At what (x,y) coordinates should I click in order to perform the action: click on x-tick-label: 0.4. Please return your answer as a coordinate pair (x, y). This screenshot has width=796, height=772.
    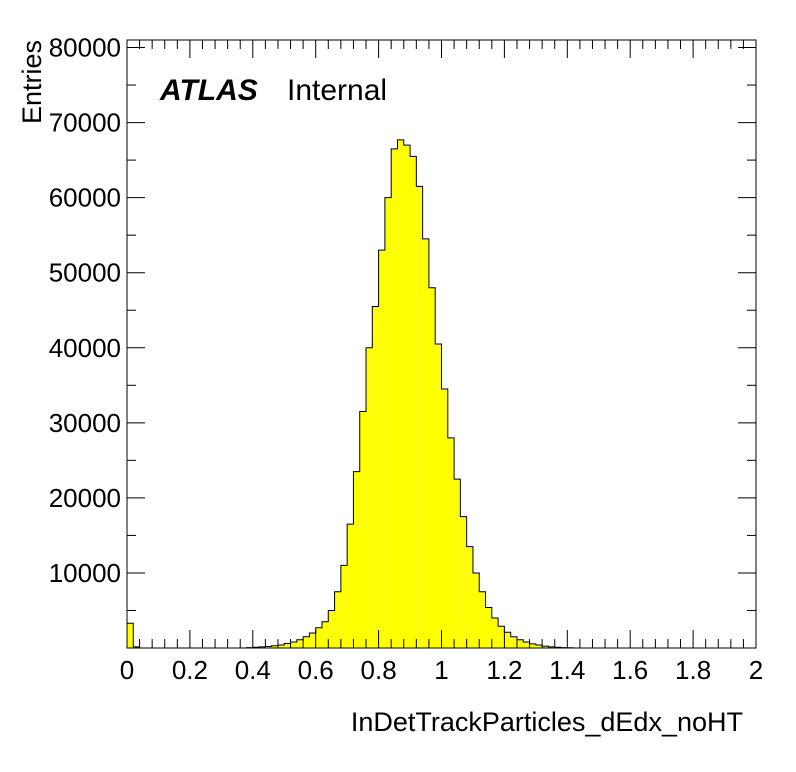
    Looking at the image, I should click on (253, 670).